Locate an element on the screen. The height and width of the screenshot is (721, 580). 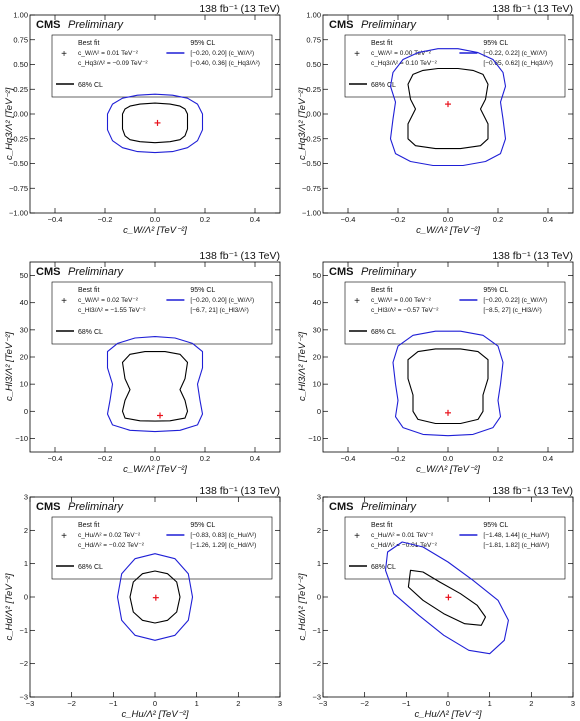
legend-95cl-interval-2: [−8.5, 27] (c_Hl3/Λ²) is located at coordinates (512, 310).